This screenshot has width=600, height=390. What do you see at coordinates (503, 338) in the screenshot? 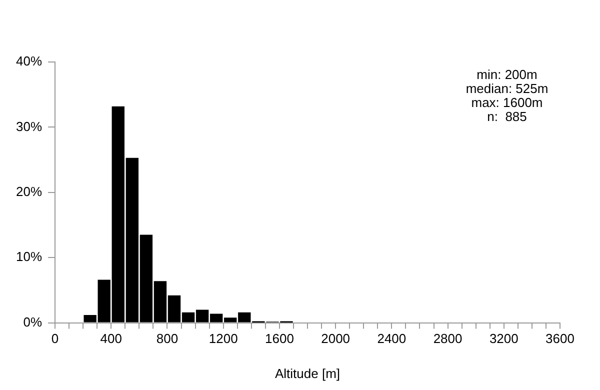
I see `x-tick-label: 3200` at bounding box center [503, 338].